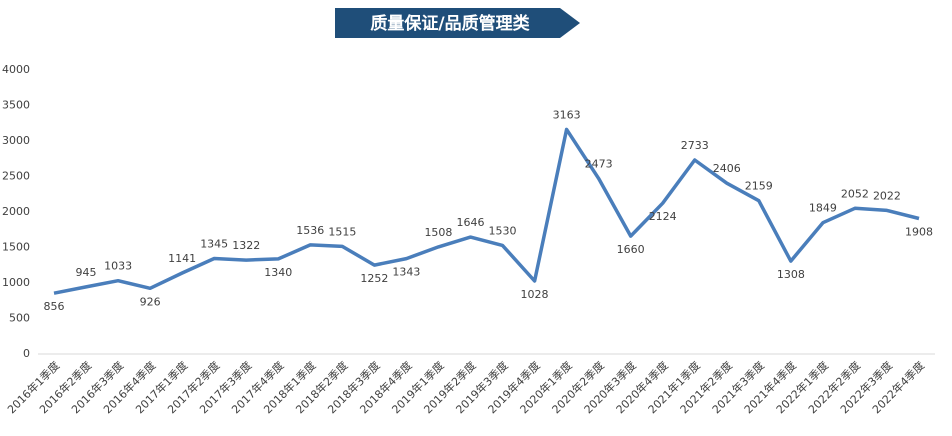  What do you see at coordinates (16, 247) in the screenshot?
I see `y-tick-label: 1500` at bounding box center [16, 247].